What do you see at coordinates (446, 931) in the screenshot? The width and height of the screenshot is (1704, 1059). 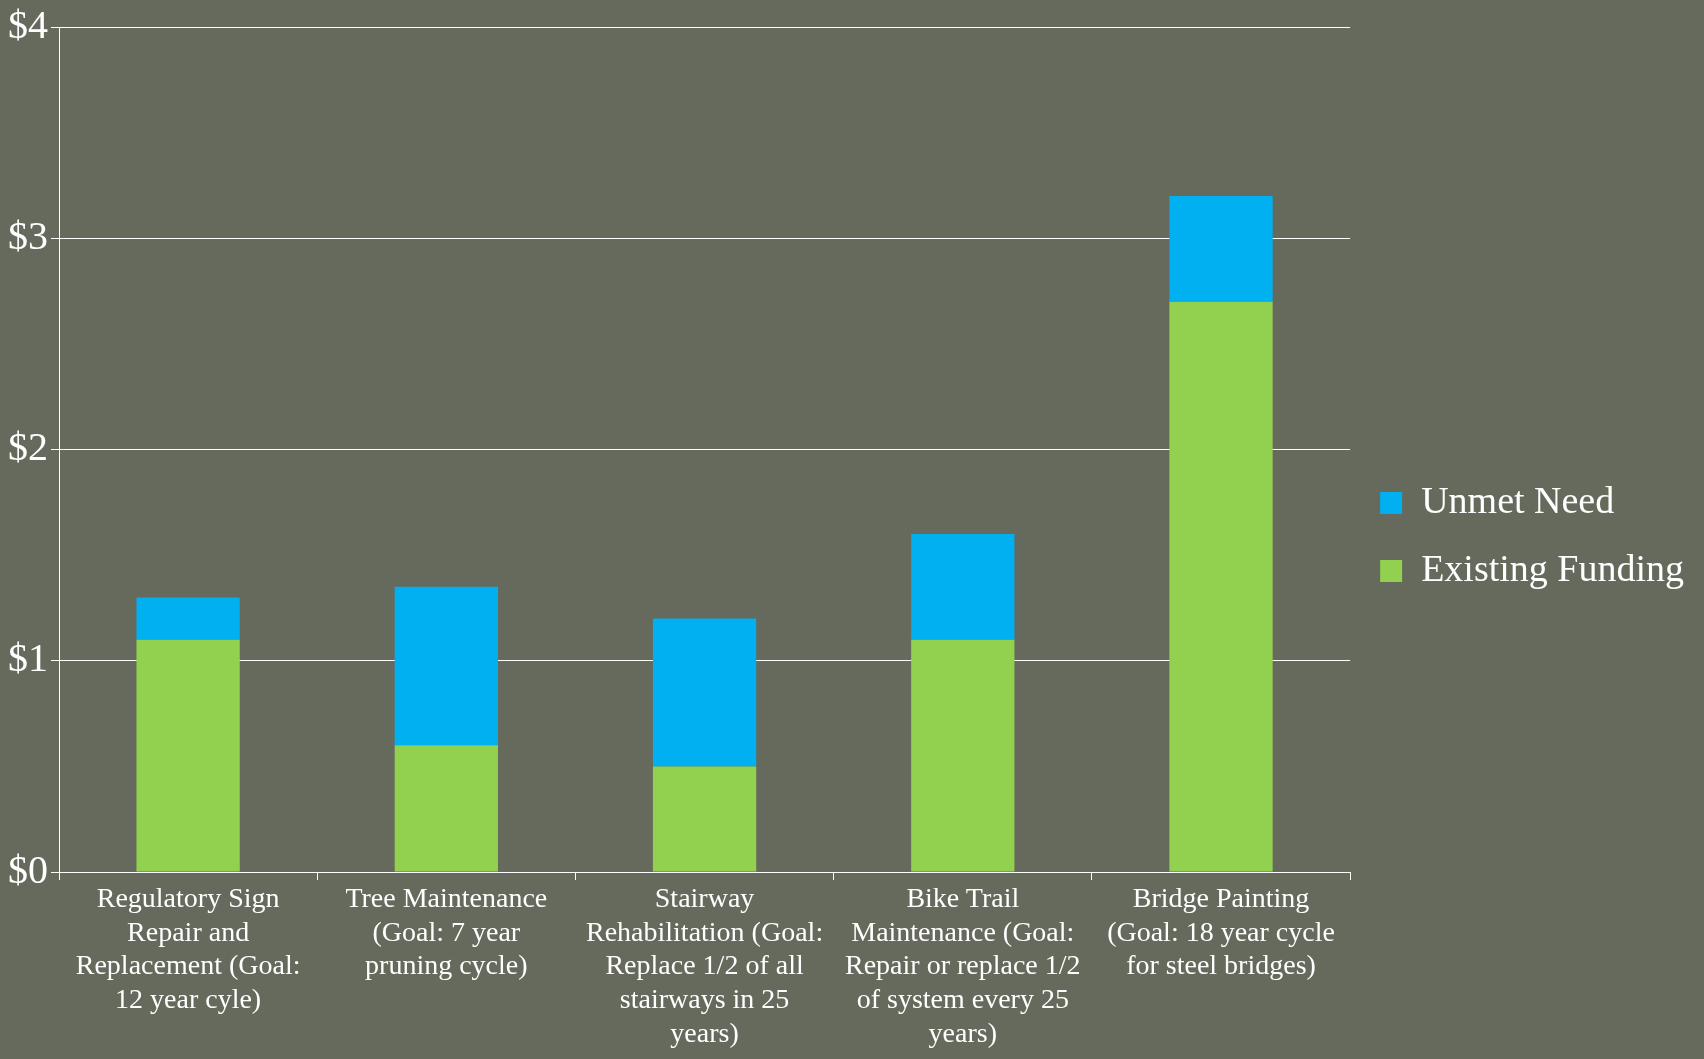 I see `x-tick-label: Tree Maintenance (Goal: 7 year pruning cycle)` at bounding box center [446, 931].